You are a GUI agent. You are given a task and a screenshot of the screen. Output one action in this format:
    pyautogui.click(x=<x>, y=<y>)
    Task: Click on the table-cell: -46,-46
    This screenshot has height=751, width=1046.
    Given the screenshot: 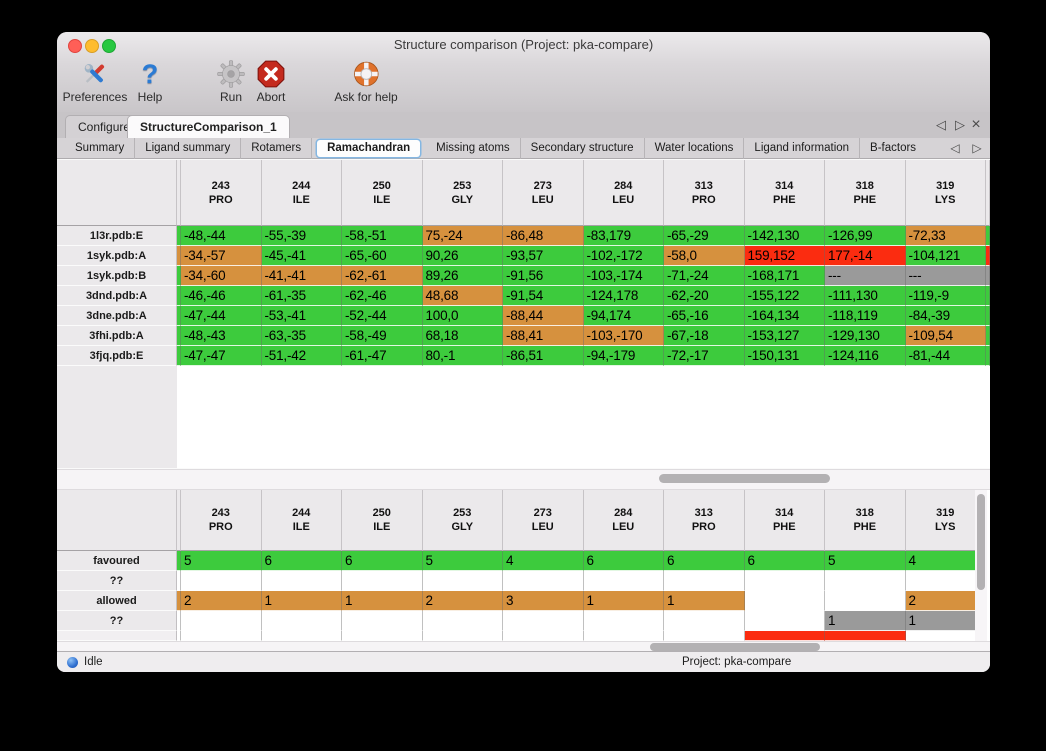 What is the action you would take?
    pyautogui.click(x=221, y=296)
    